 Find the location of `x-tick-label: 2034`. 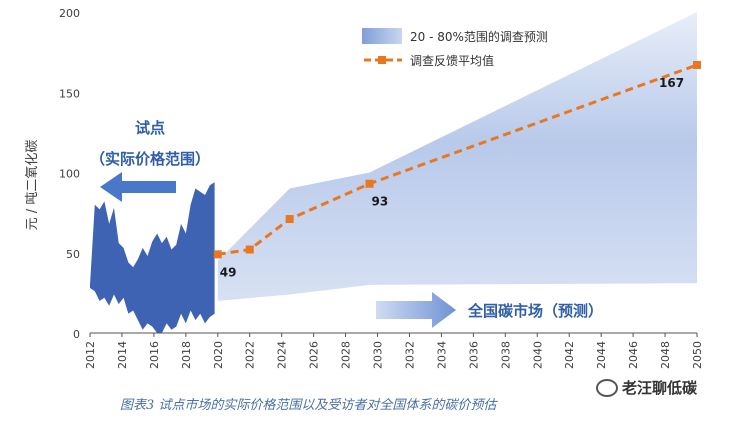

x-tick-label: 2034 is located at coordinates (441, 355).